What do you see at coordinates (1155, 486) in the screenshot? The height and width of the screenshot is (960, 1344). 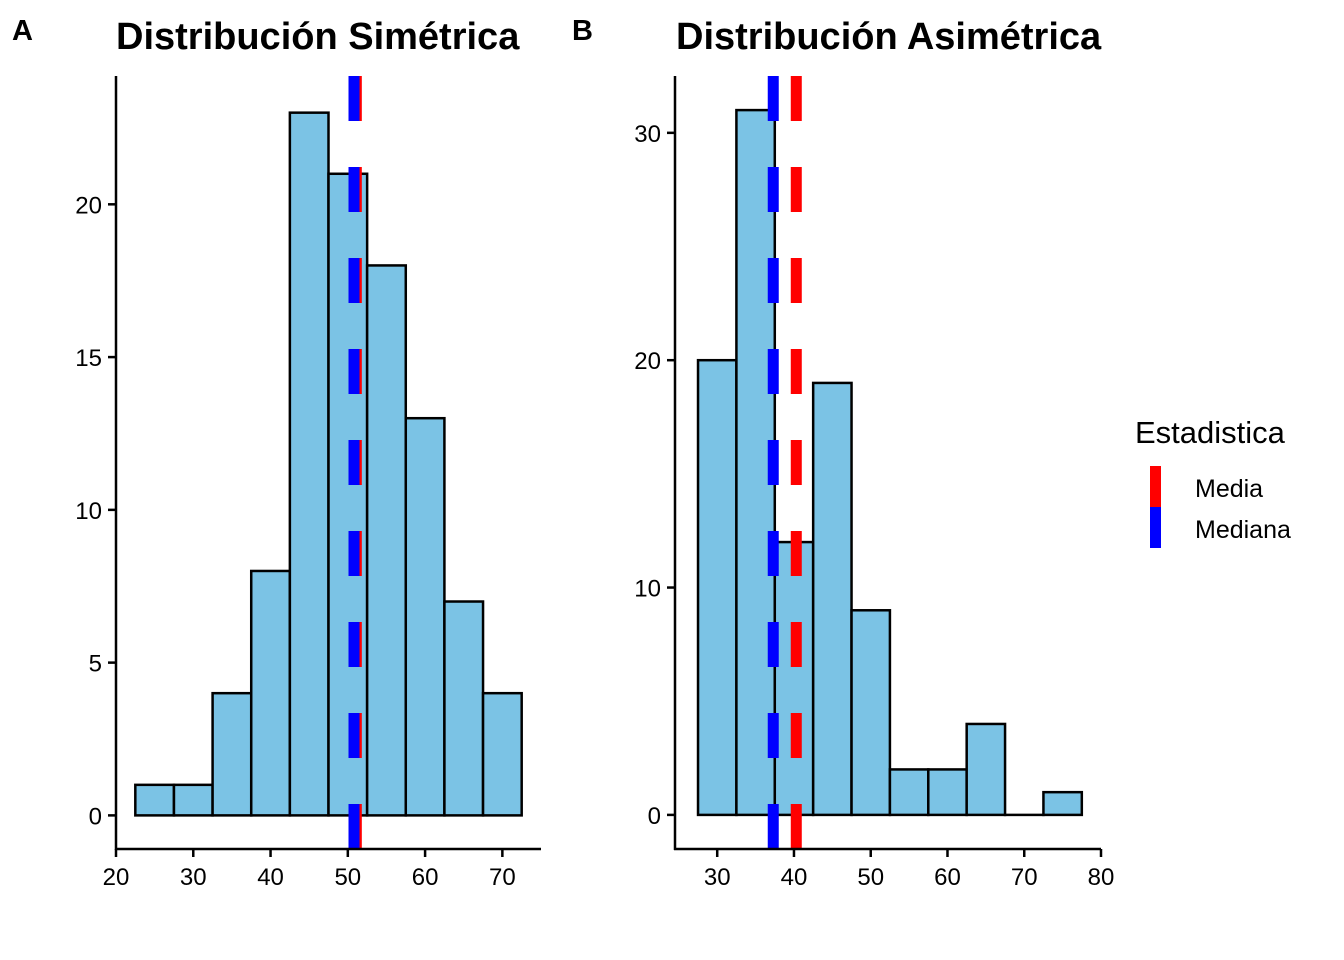 I see `legend-key-media` at bounding box center [1155, 486].